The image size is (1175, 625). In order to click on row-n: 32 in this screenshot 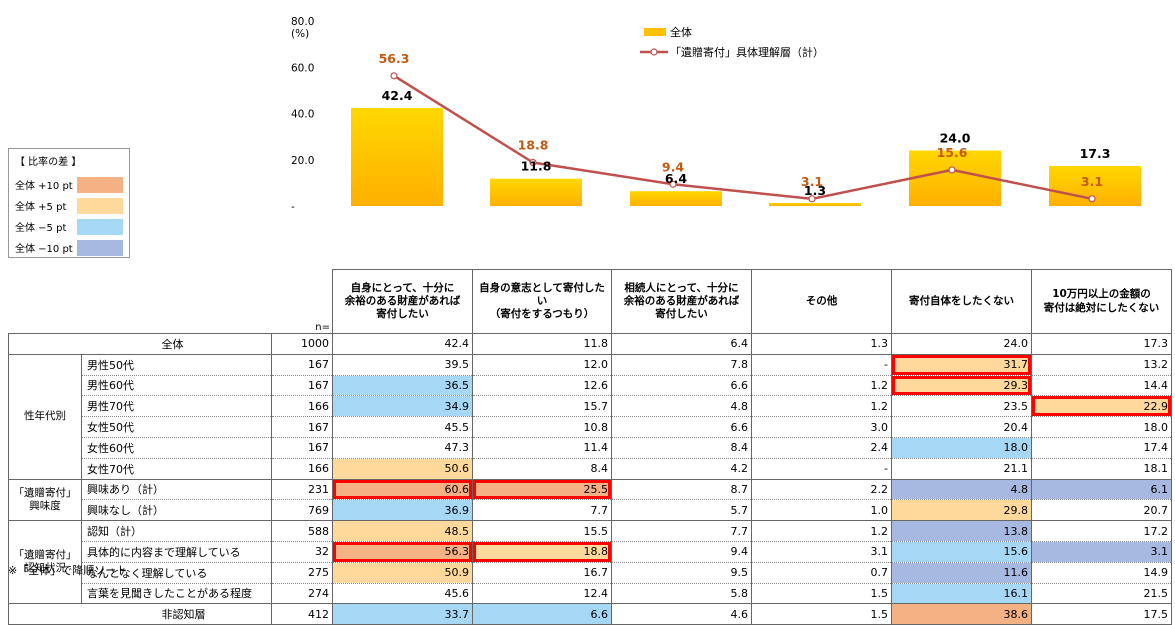, I will do `click(302, 552)`.